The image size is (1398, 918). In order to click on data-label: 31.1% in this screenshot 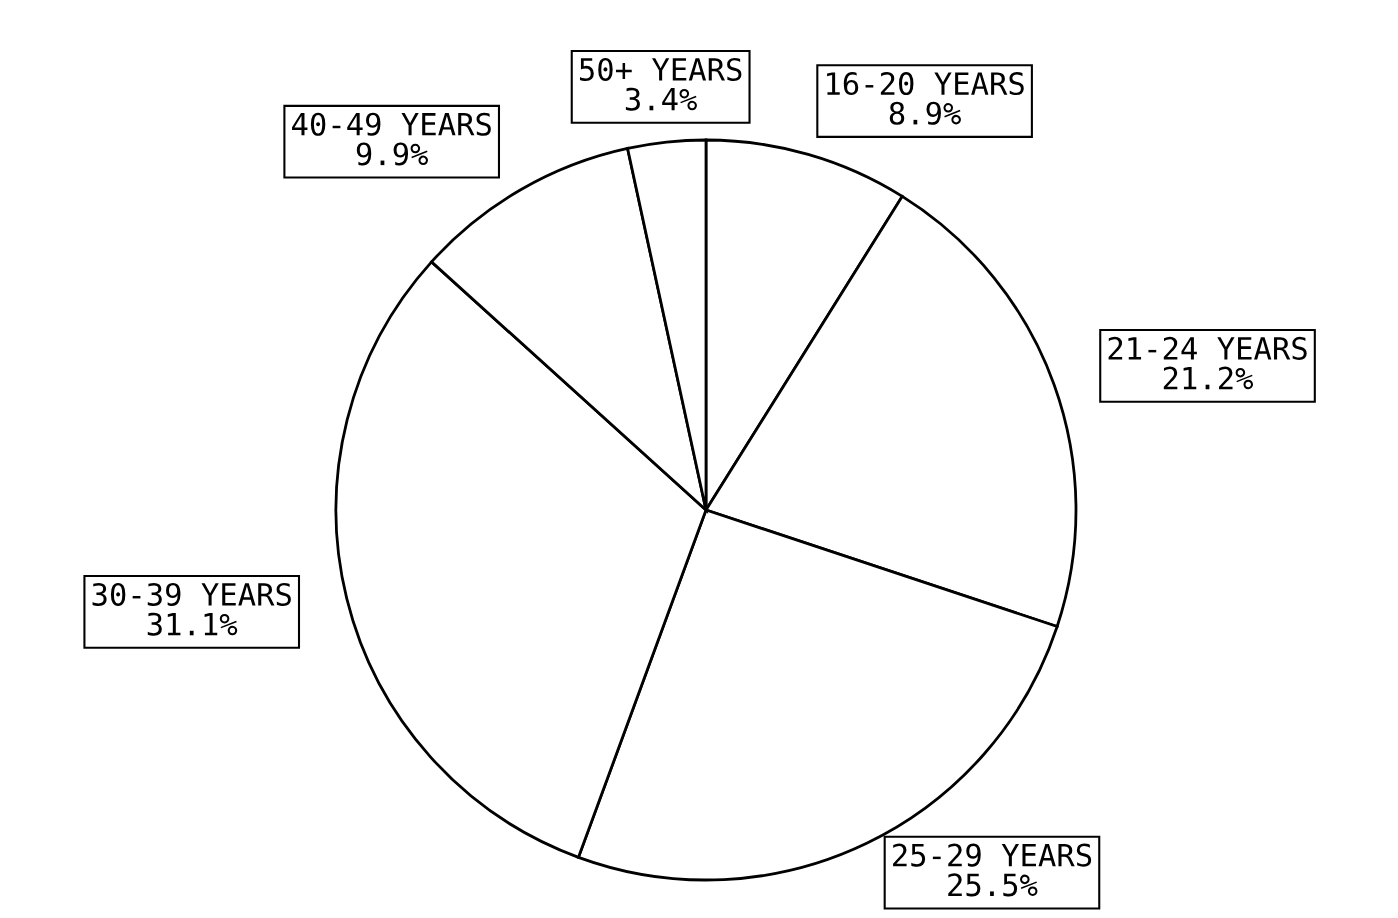, I will do `click(192, 624)`.